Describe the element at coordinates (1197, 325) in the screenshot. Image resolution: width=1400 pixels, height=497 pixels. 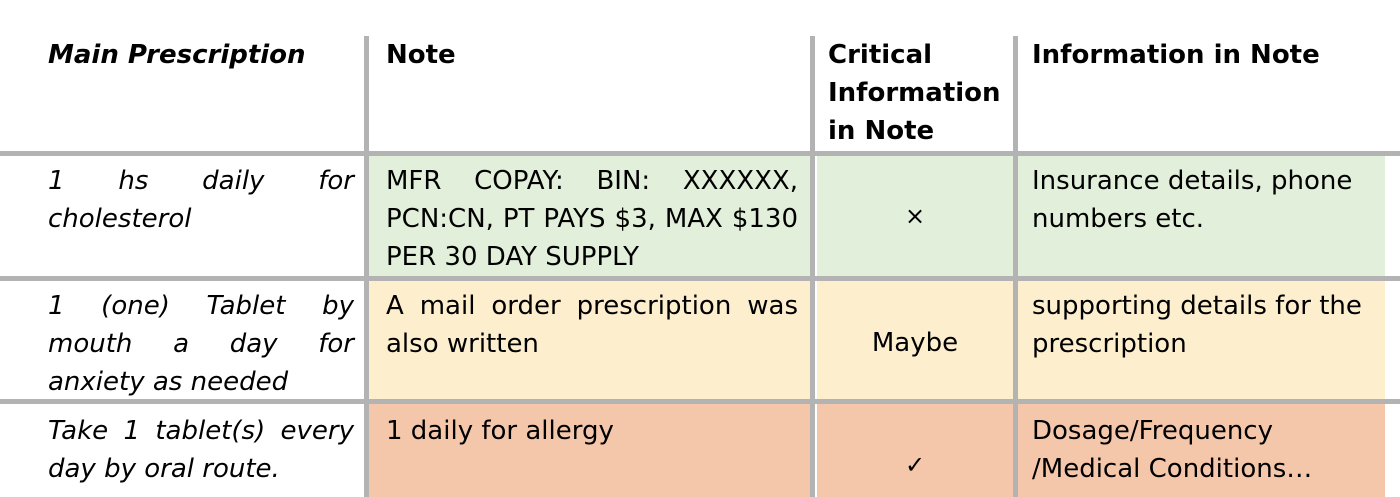
I see `row2-info: supporting details for the prescription` at that location.